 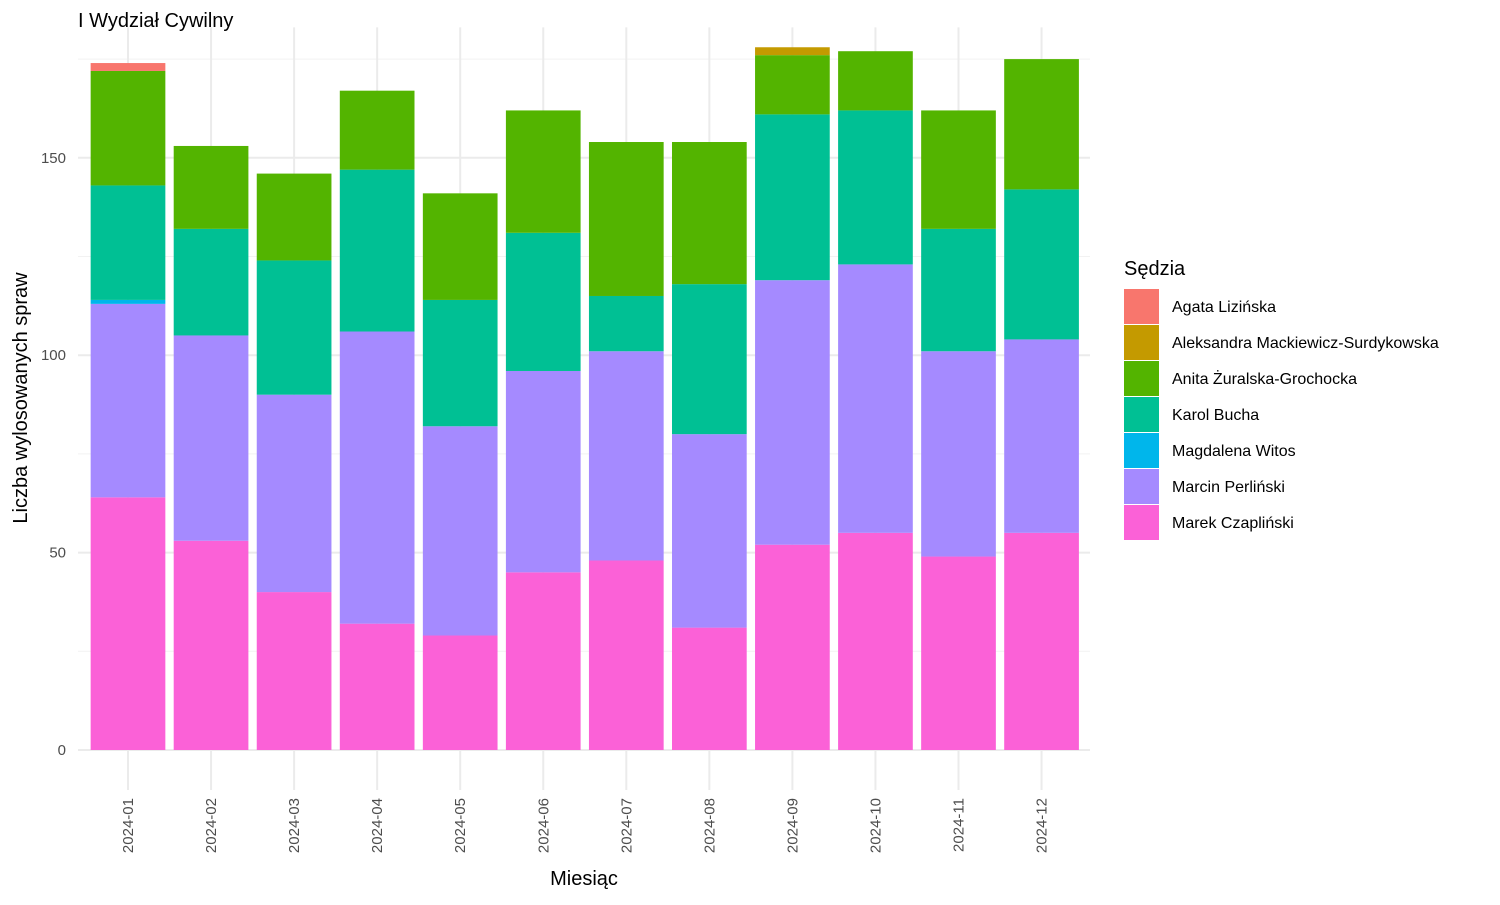 I want to click on bar-segment: Marek Czapliński (2024-09): 52, so click(x=792, y=647).